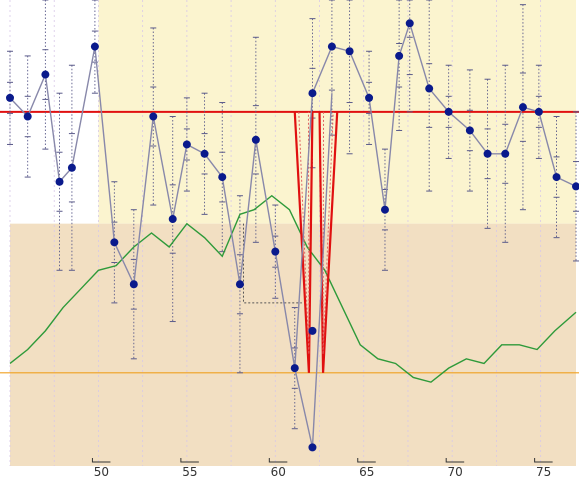 The height and width of the screenshot is (484, 579). I want to click on main-series-rise, so click(322, 270).